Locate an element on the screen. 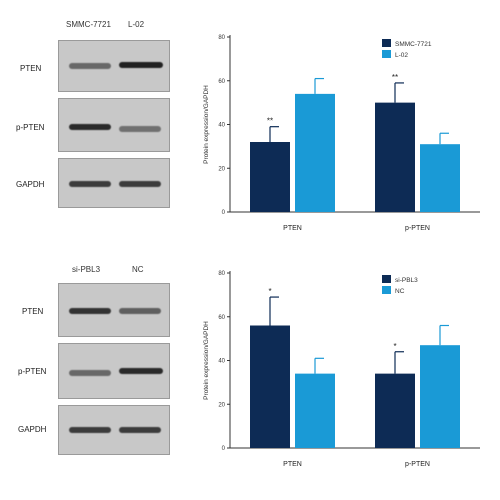  legend-label: SMMC-7721 is located at coordinates (413, 44).